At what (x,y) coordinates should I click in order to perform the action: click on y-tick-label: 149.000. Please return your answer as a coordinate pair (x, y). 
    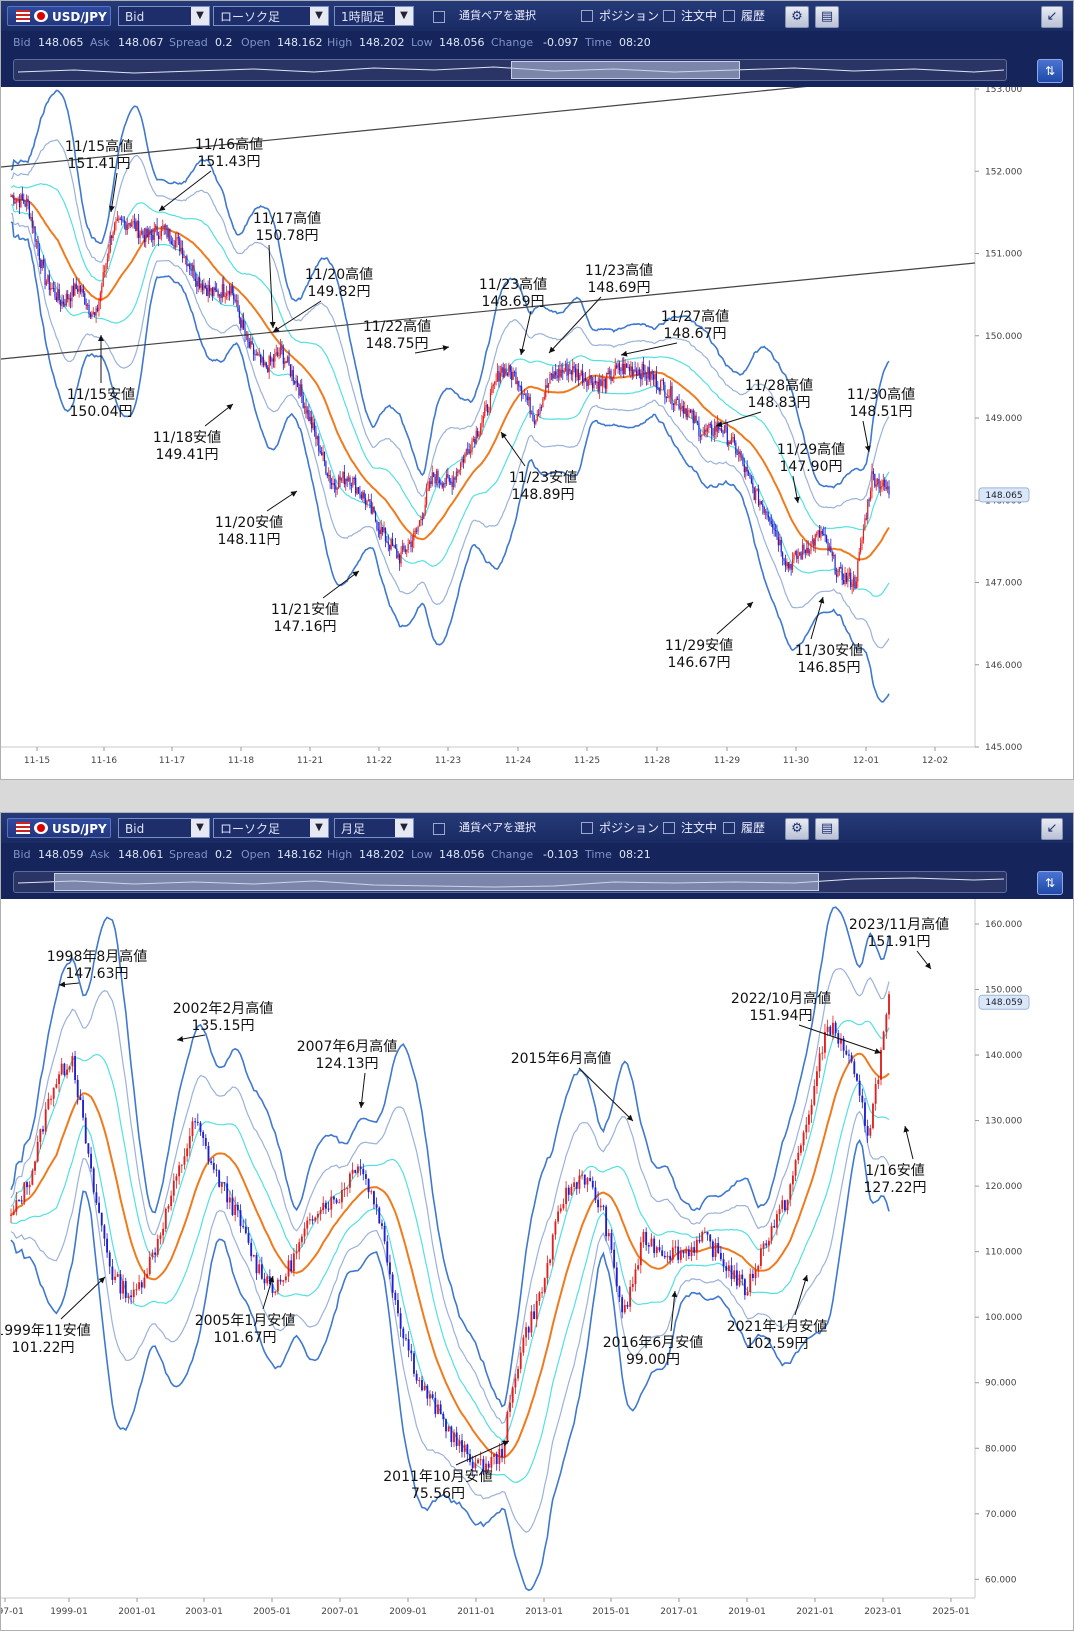
    Looking at the image, I should click on (1003, 419).